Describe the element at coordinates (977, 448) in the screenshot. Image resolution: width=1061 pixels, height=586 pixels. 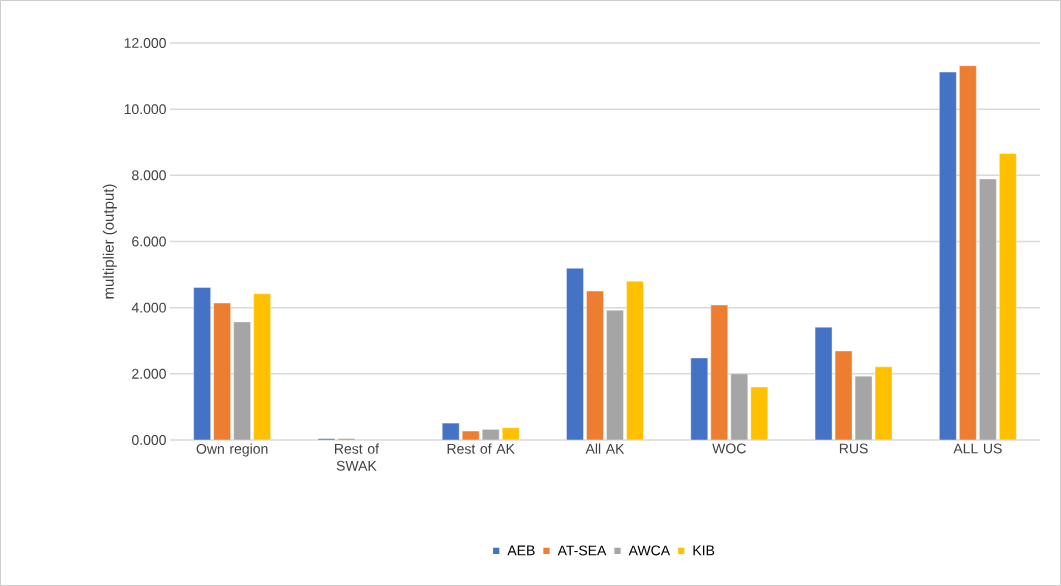
I see `x-tick-label: ALL US` at that location.